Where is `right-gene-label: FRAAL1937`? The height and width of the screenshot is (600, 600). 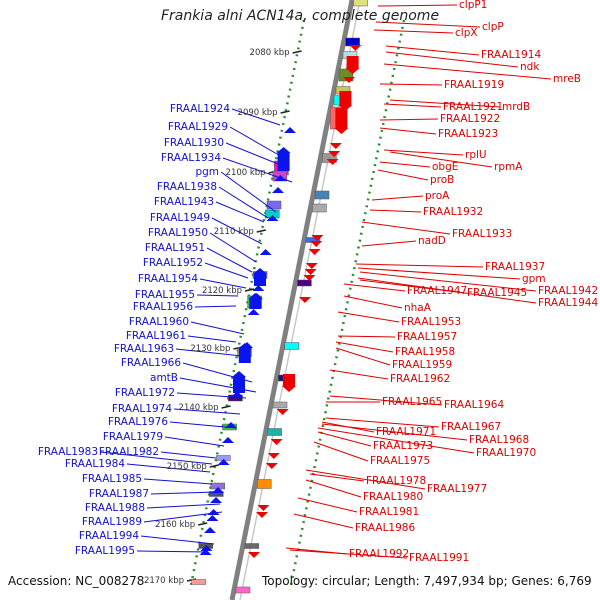 right-gene-label: FRAAL1937 is located at coordinates (515, 267).